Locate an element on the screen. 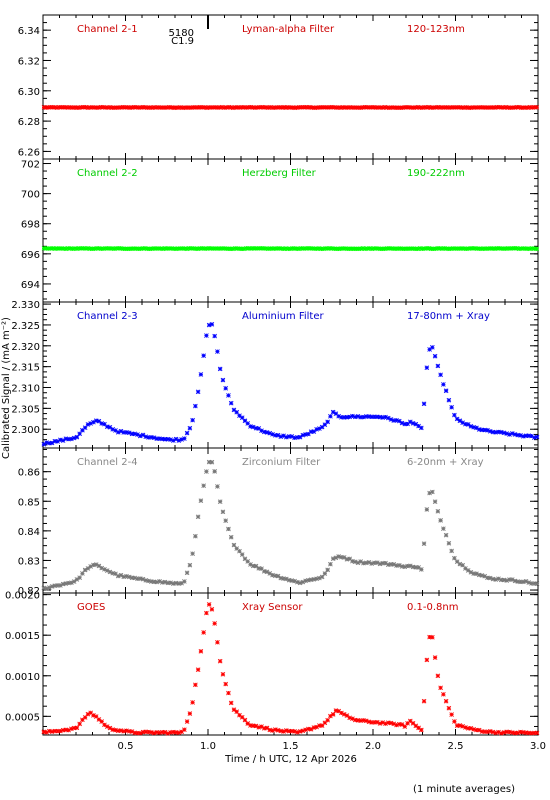 This screenshot has width=550, height=800. y-tick-label: 2.315 is located at coordinates (25, 368).